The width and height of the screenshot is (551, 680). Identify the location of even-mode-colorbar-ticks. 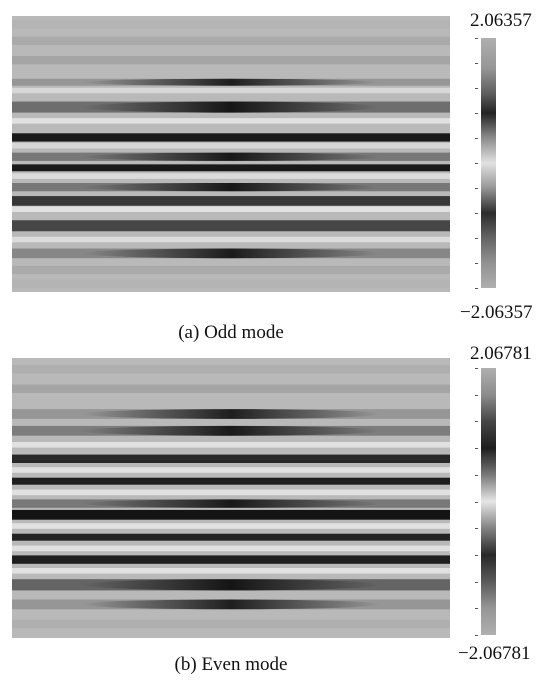
(474, 502).